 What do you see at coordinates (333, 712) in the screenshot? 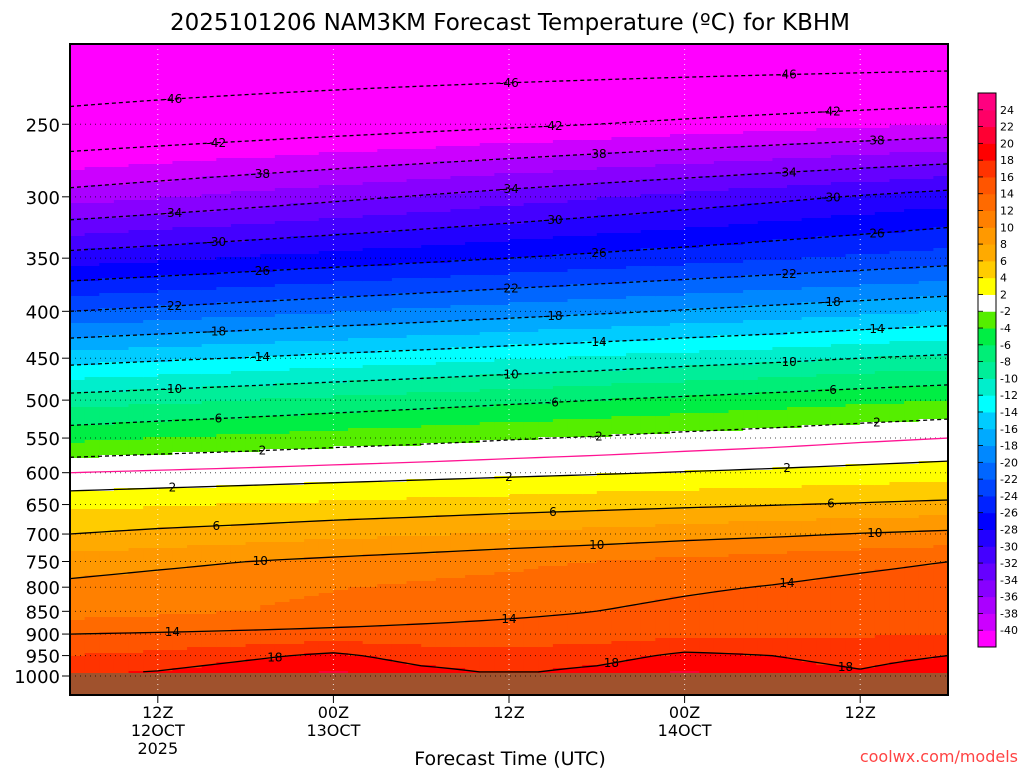
I see `x-tick-label: 00Z` at bounding box center [333, 712].